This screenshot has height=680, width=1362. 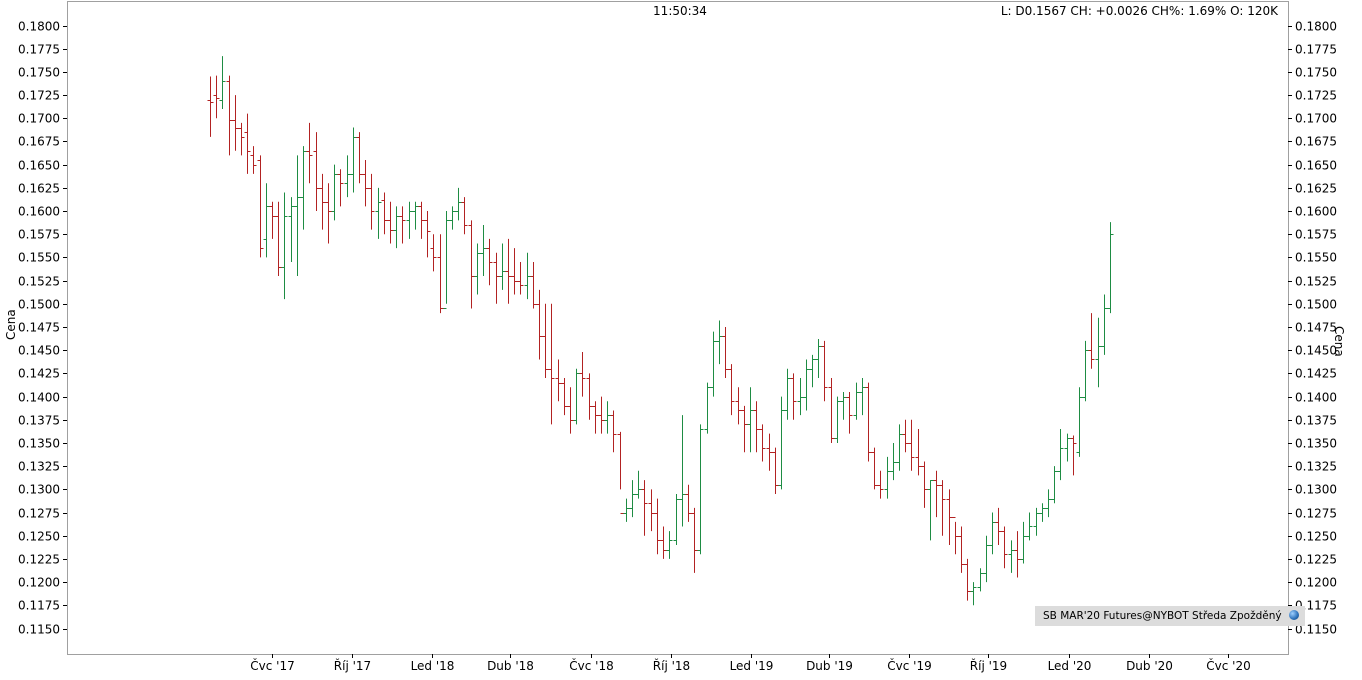 I want to click on x-tick-label: Čvc '19, so click(x=909, y=665).